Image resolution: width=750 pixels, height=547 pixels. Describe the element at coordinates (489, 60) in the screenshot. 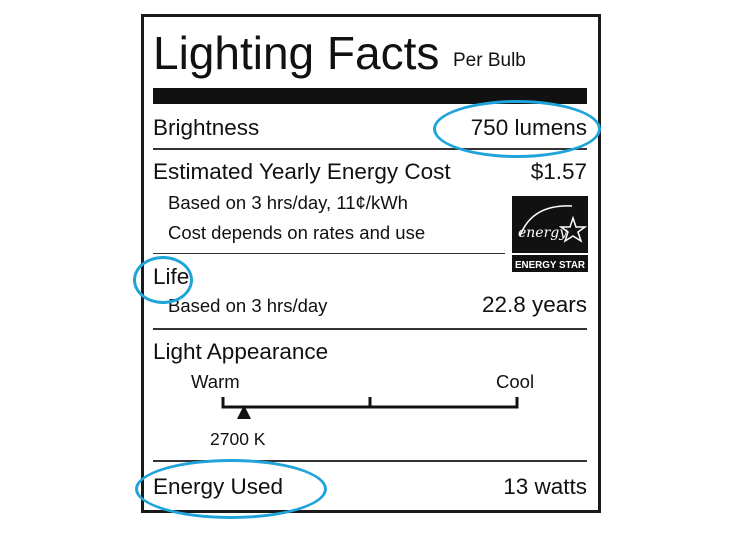

I see `label-subtitle: Per Bulb` at that location.